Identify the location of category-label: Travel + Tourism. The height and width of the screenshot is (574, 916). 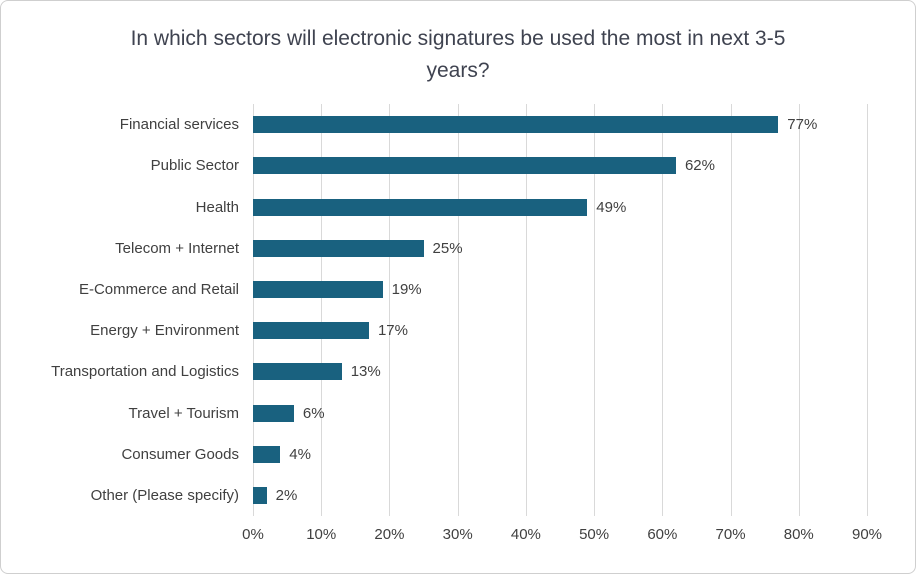
(183, 413).